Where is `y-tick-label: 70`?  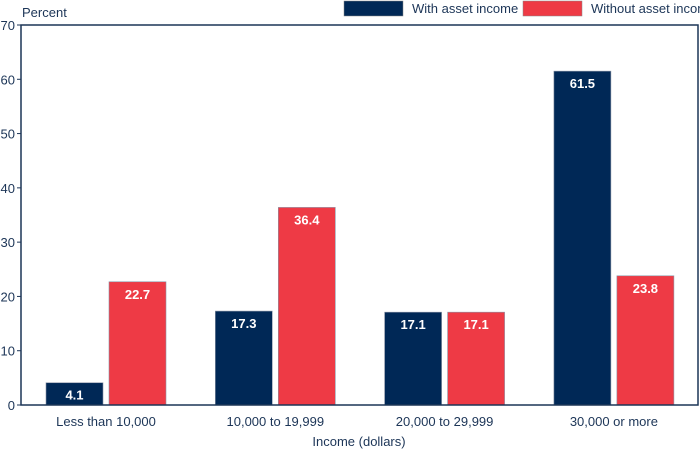
y-tick-label: 70 is located at coordinates (8, 25).